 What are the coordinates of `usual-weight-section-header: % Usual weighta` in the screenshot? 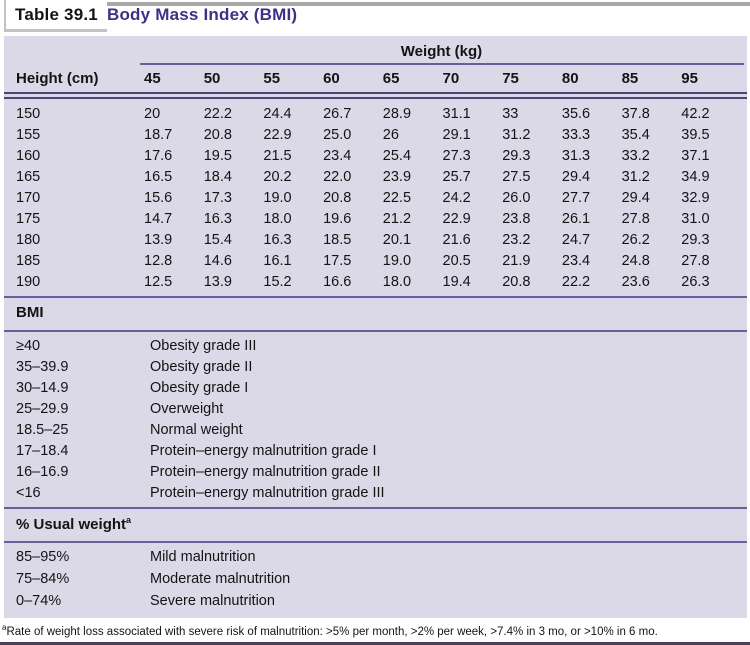 It's located at (375, 524).